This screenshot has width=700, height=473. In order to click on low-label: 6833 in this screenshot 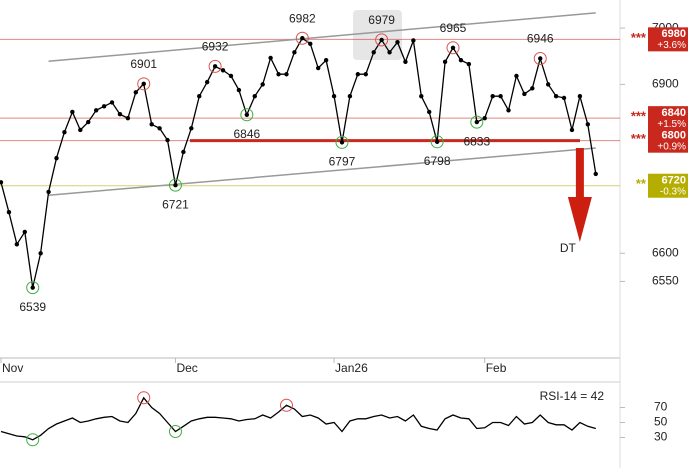, I will do `click(476, 141)`.